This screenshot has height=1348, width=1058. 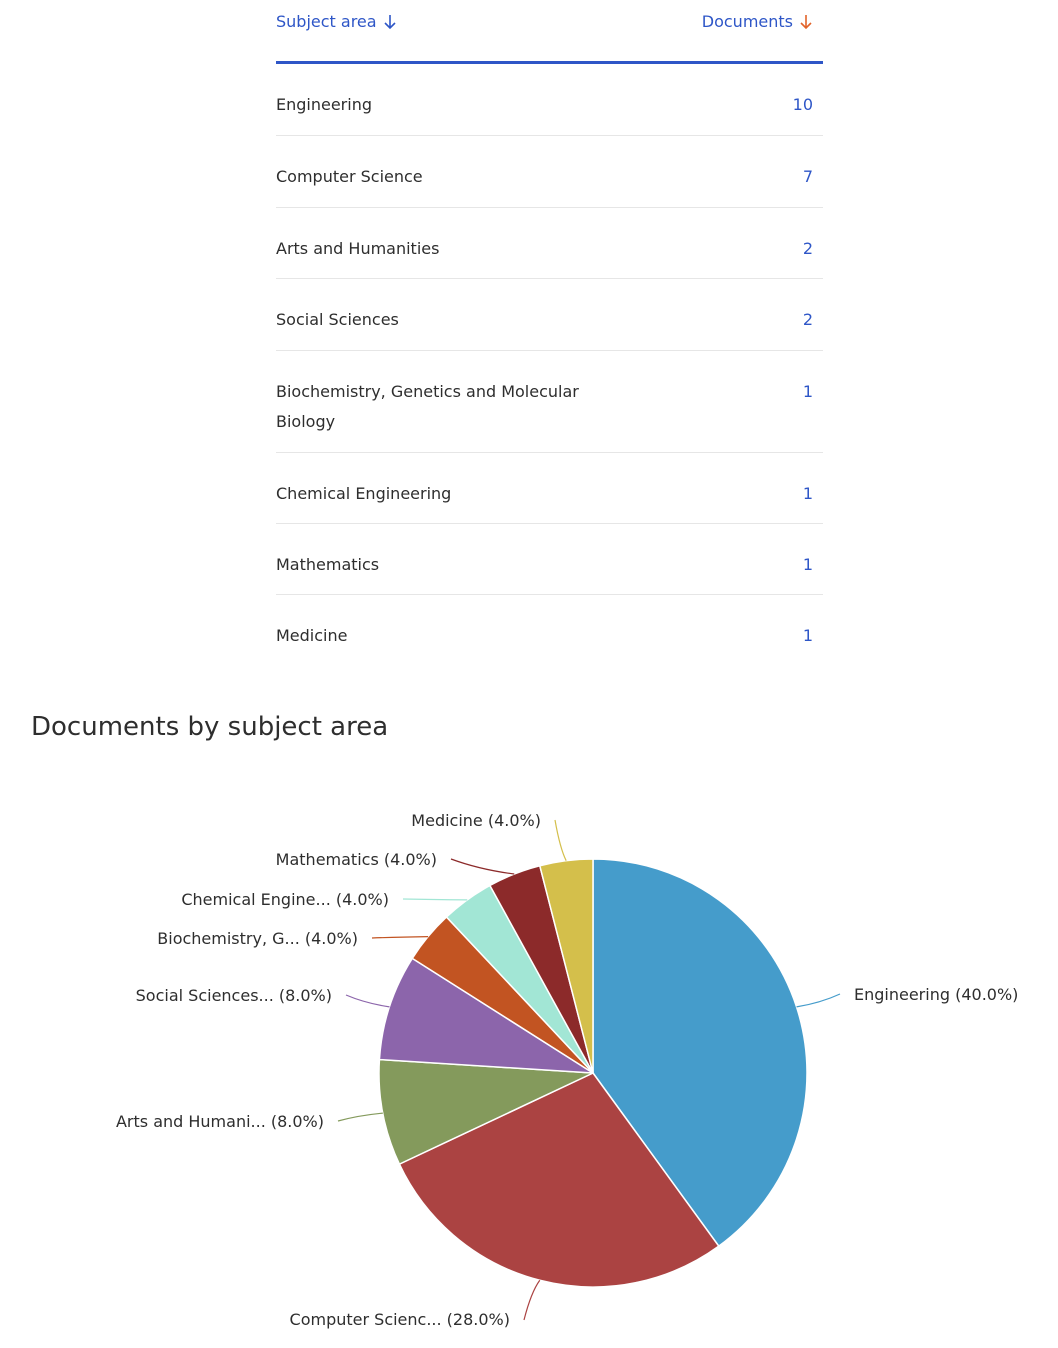 I want to click on slice-label-chemical-engine: Chemical Engine... (4.0%), so click(x=285, y=899).